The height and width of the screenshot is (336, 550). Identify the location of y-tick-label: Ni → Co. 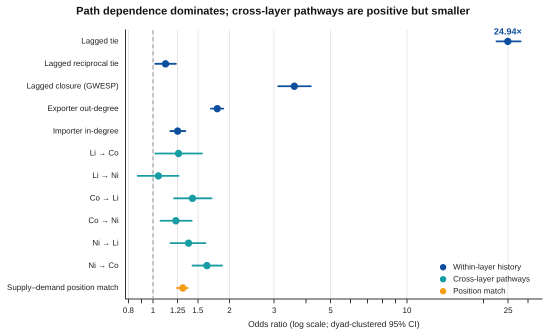
(104, 265).